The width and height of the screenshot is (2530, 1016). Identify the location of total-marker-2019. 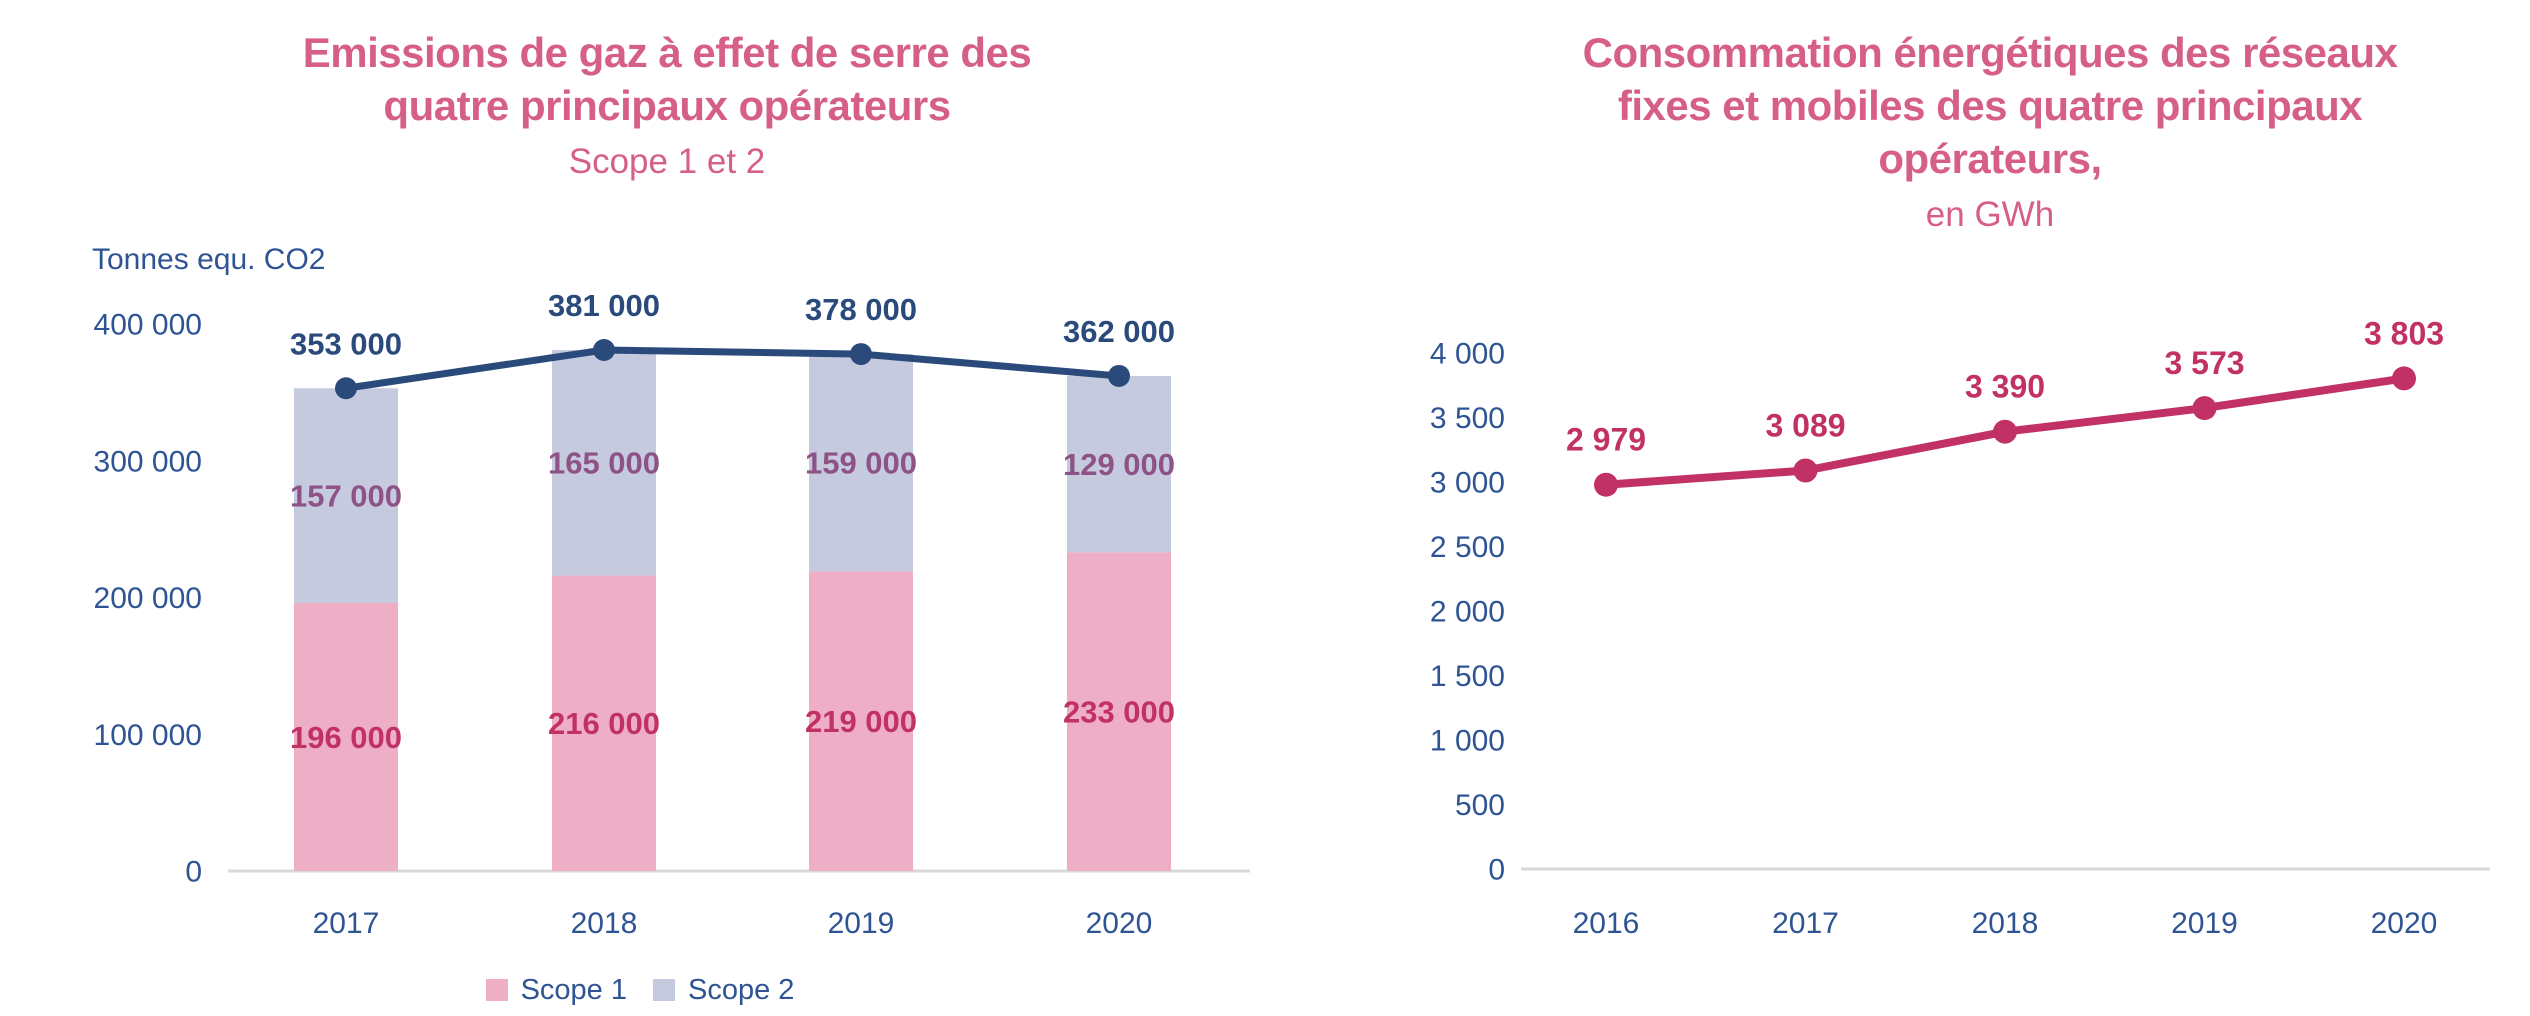
(861, 354).